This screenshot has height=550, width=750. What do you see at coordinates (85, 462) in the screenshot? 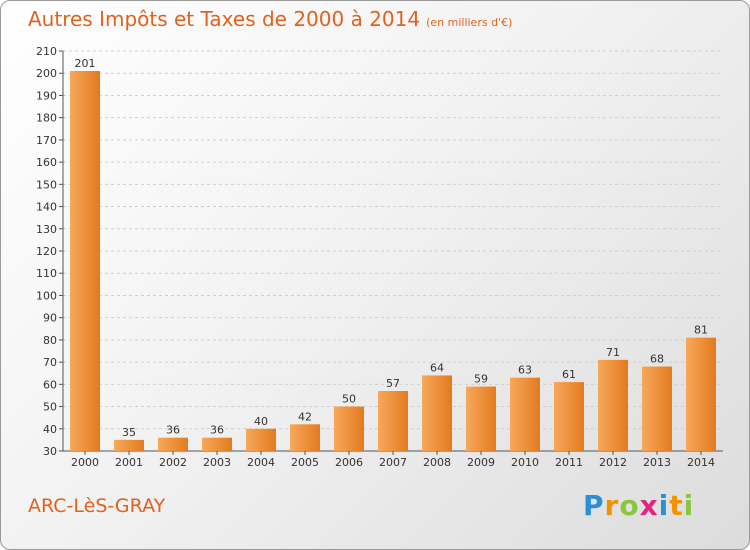
I see `x-tick-label: 2000` at bounding box center [85, 462].